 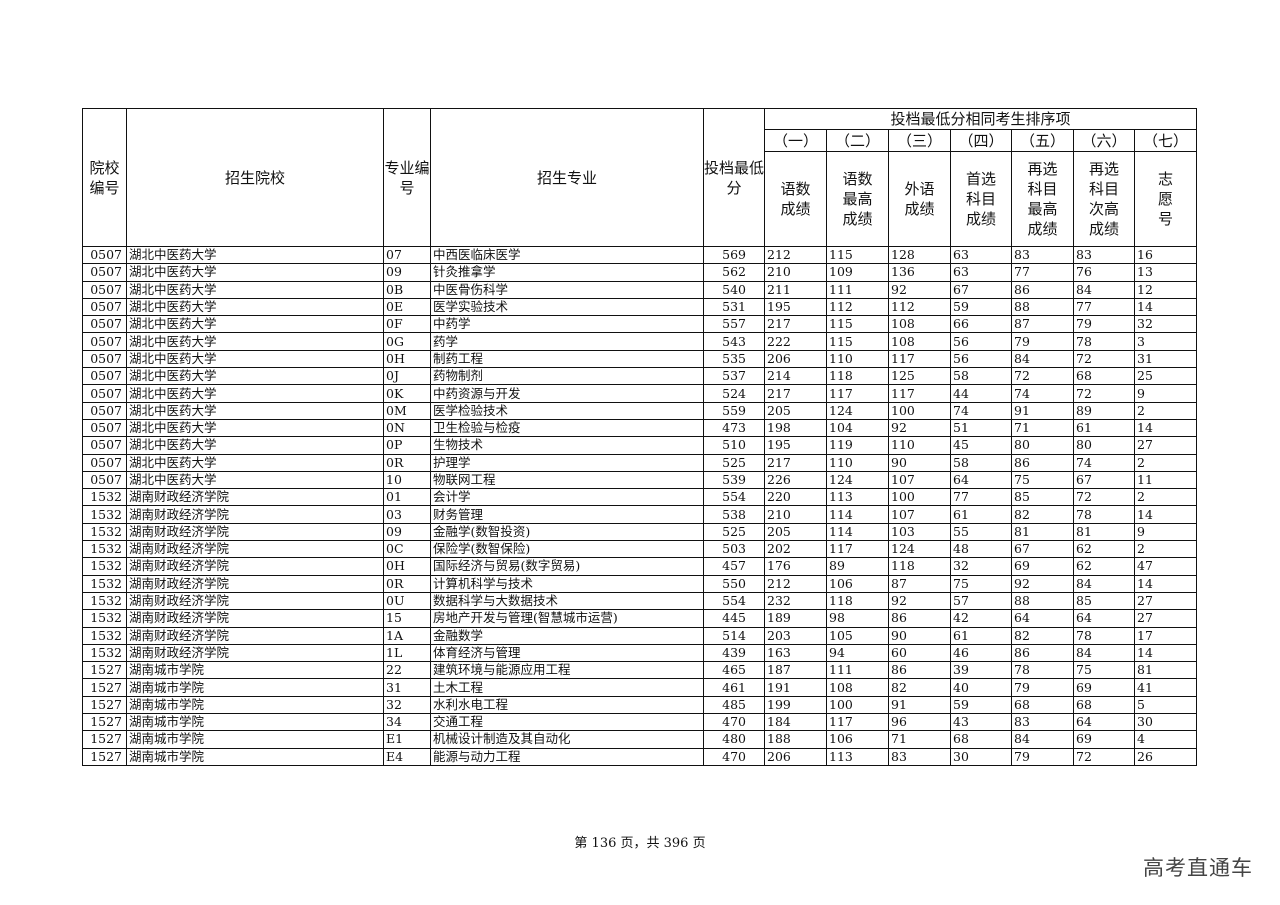 I want to click on cell-score-5: 87, so click(x=1042, y=324).